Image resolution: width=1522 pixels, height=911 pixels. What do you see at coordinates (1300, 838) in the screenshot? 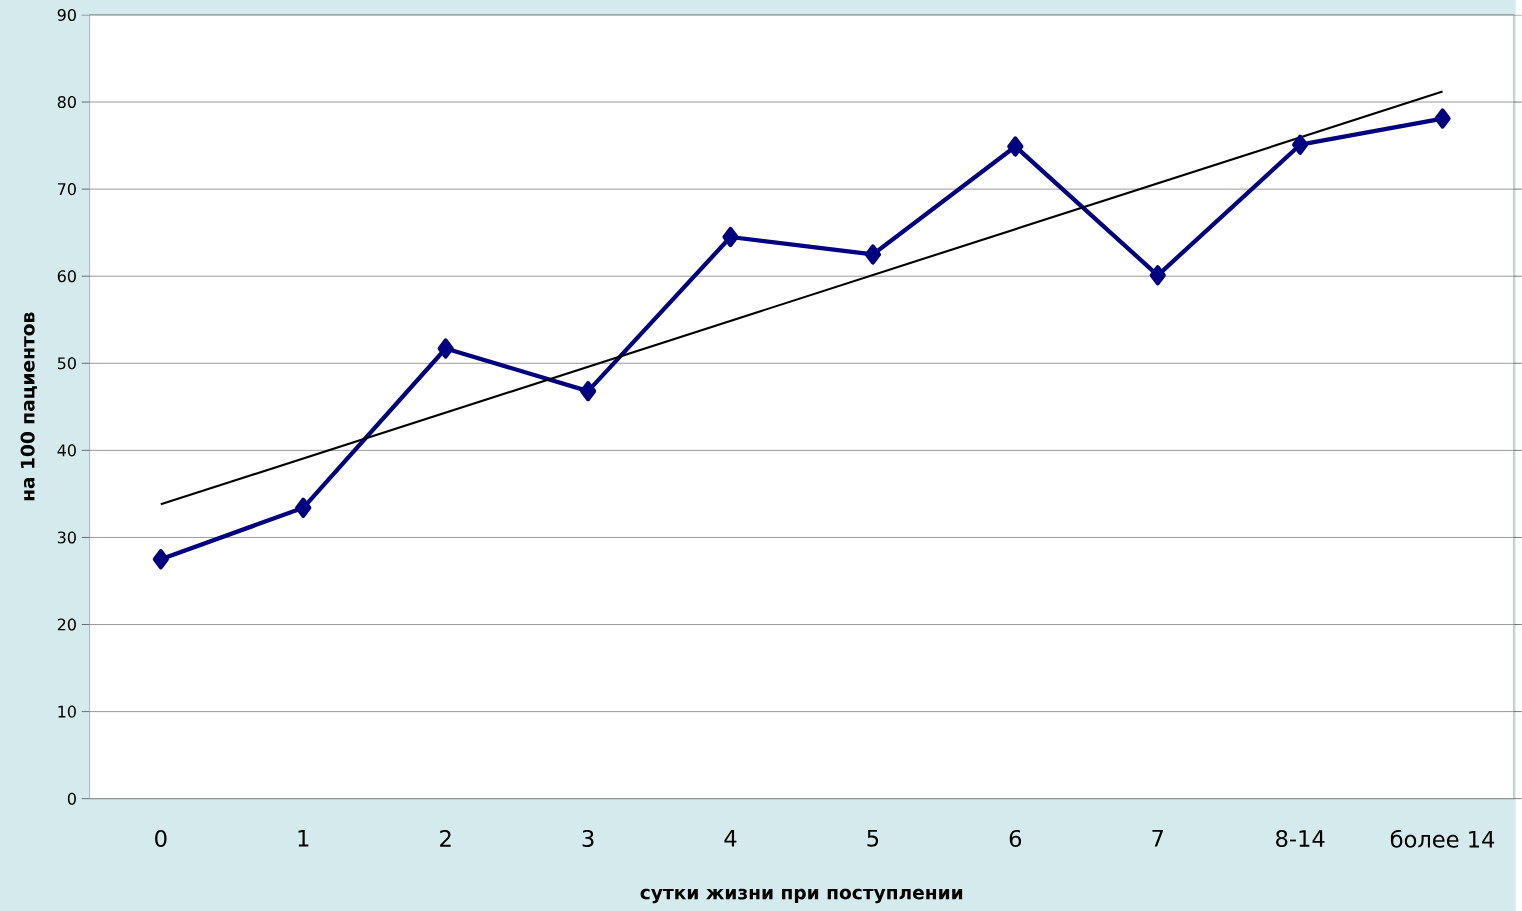
I see `x-tick-label: 8-14` at bounding box center [1300, 838].